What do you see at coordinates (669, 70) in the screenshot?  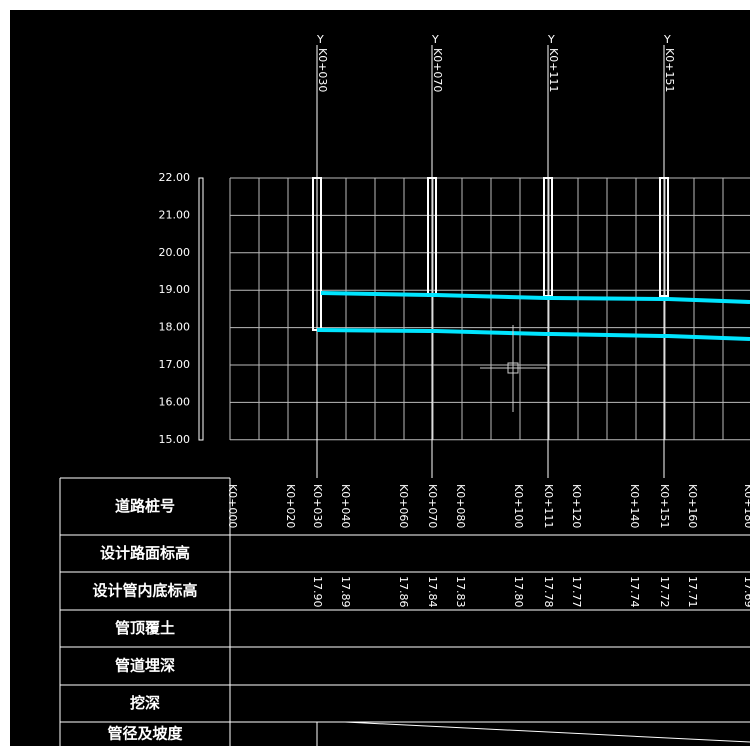 I see `manhole-label: K0+151` at bounding box center [669, 70].